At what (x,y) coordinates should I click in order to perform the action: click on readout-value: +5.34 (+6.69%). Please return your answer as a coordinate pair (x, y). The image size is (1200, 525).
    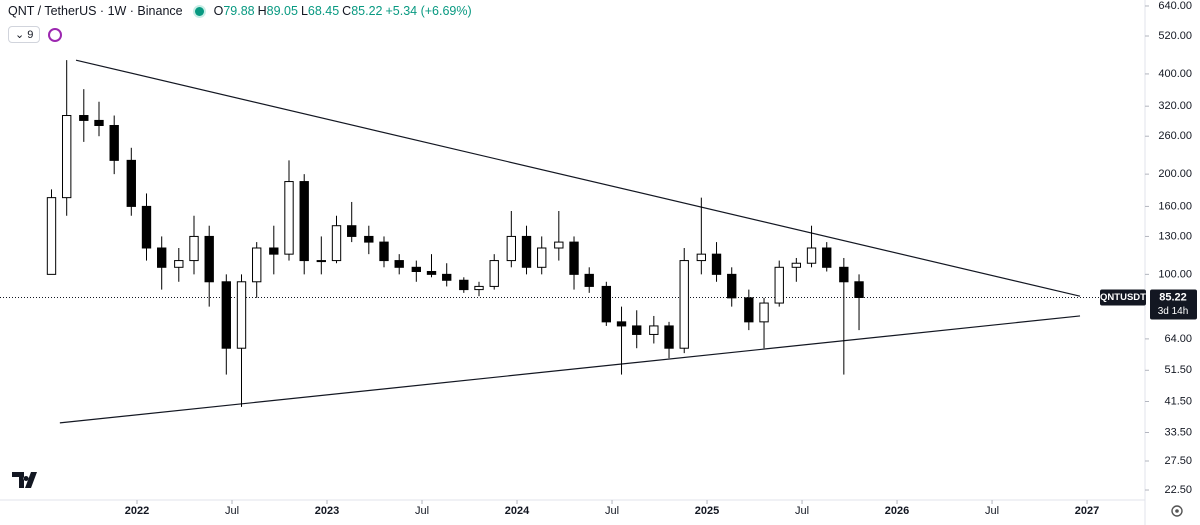
    Looking at the image, I should click on (428, 11).